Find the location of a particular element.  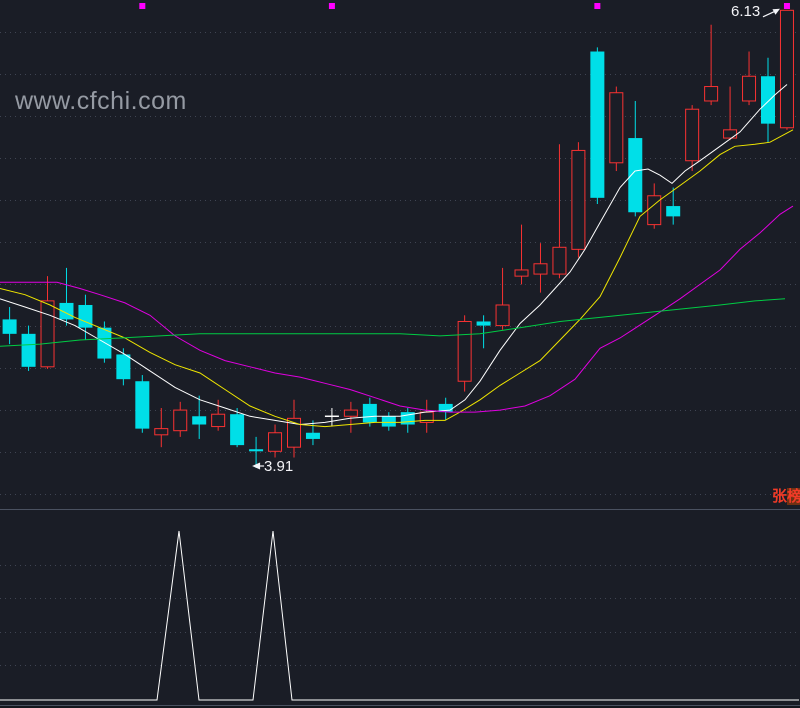

ranking-badge: 张榜 is located at coordinates (786, 497).